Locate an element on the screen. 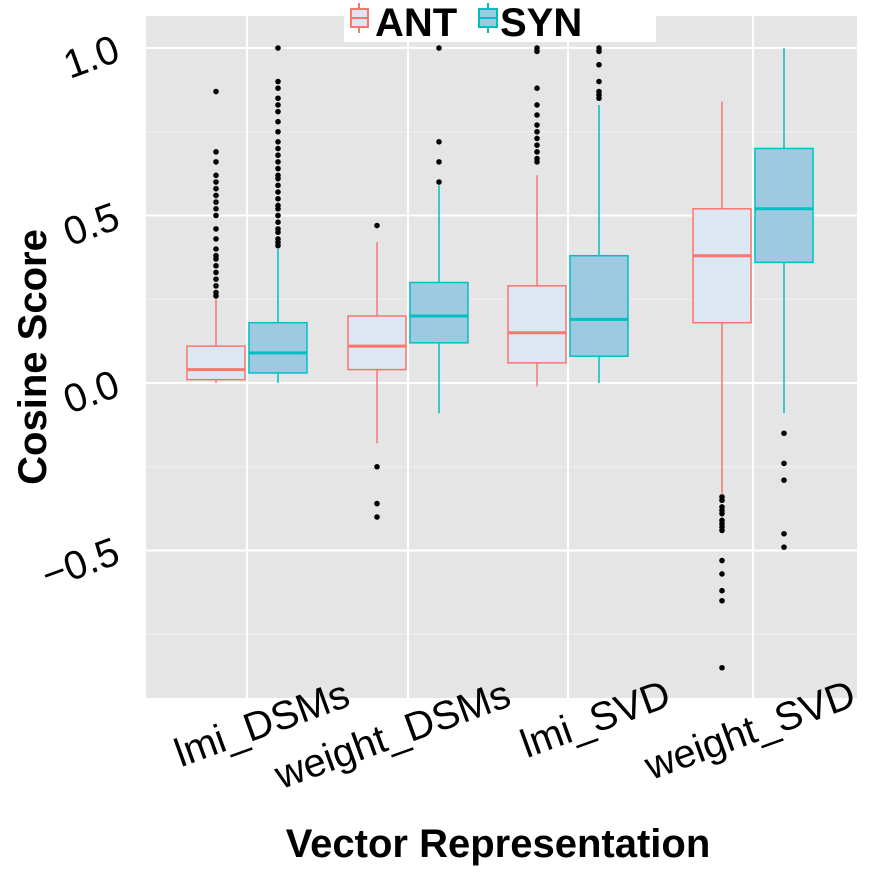 Image resolution: width=872 pixels, height=872 pixels. legend-key-ant is located at coordinates (359, 18).